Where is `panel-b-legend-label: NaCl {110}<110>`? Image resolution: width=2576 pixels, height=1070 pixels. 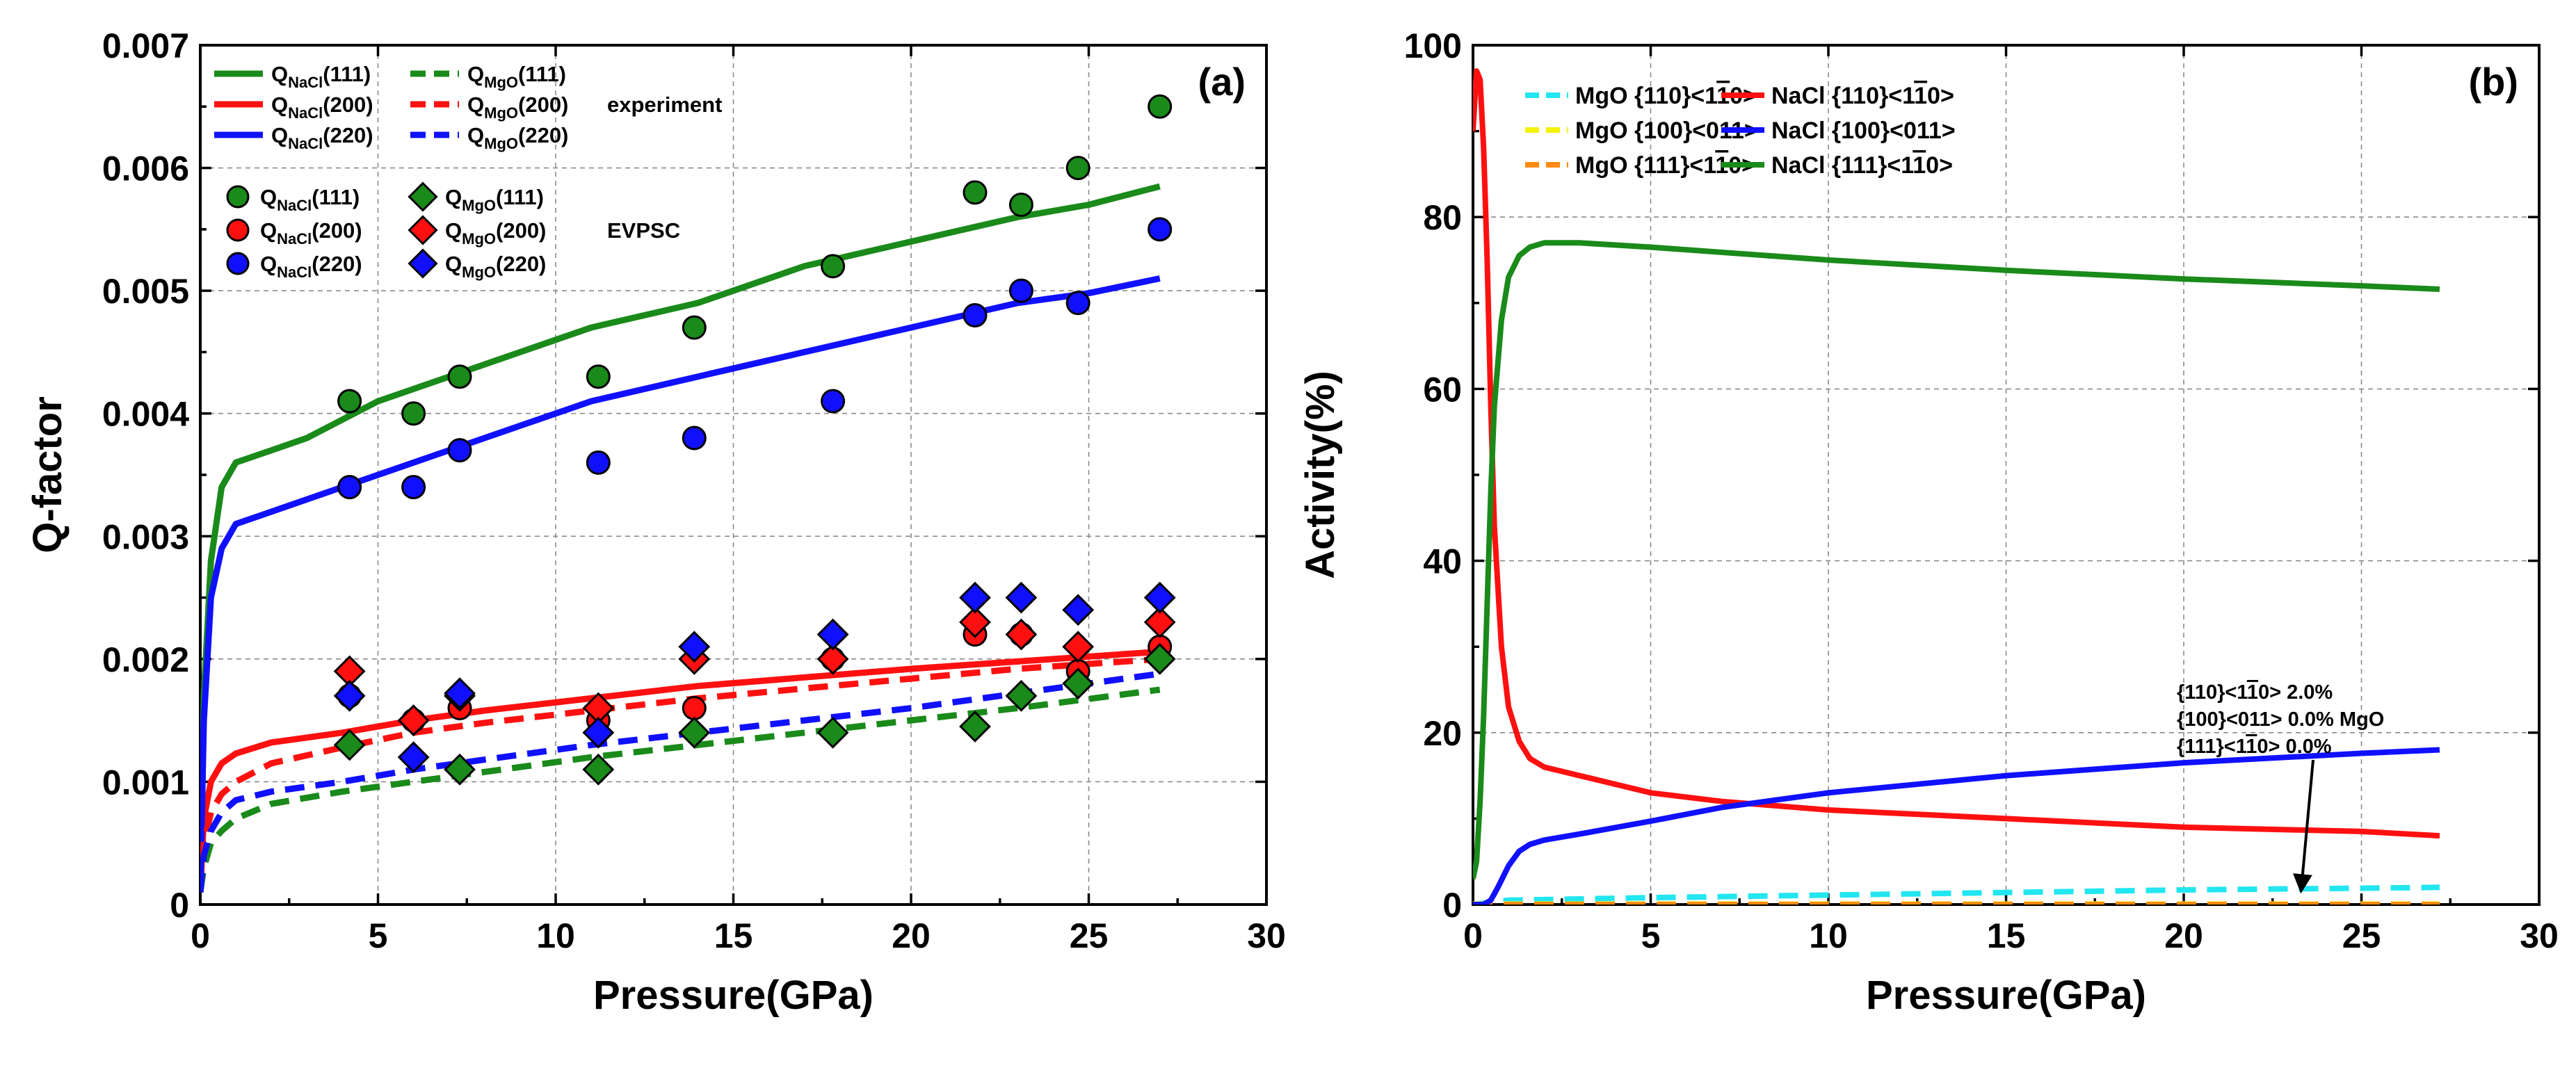
panel-b-legend-label: NaCl {110}<110> is located at coordinates (1863, 96).